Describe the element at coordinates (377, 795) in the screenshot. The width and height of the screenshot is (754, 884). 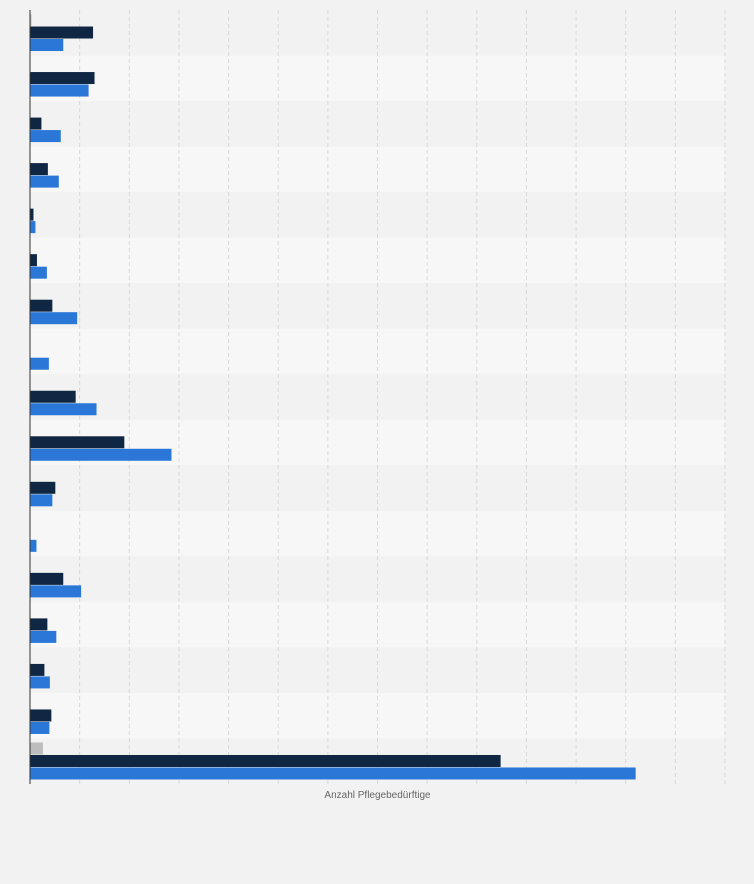
I see `x-axis-label: Anzahl Pflegebedürftige` at that location.